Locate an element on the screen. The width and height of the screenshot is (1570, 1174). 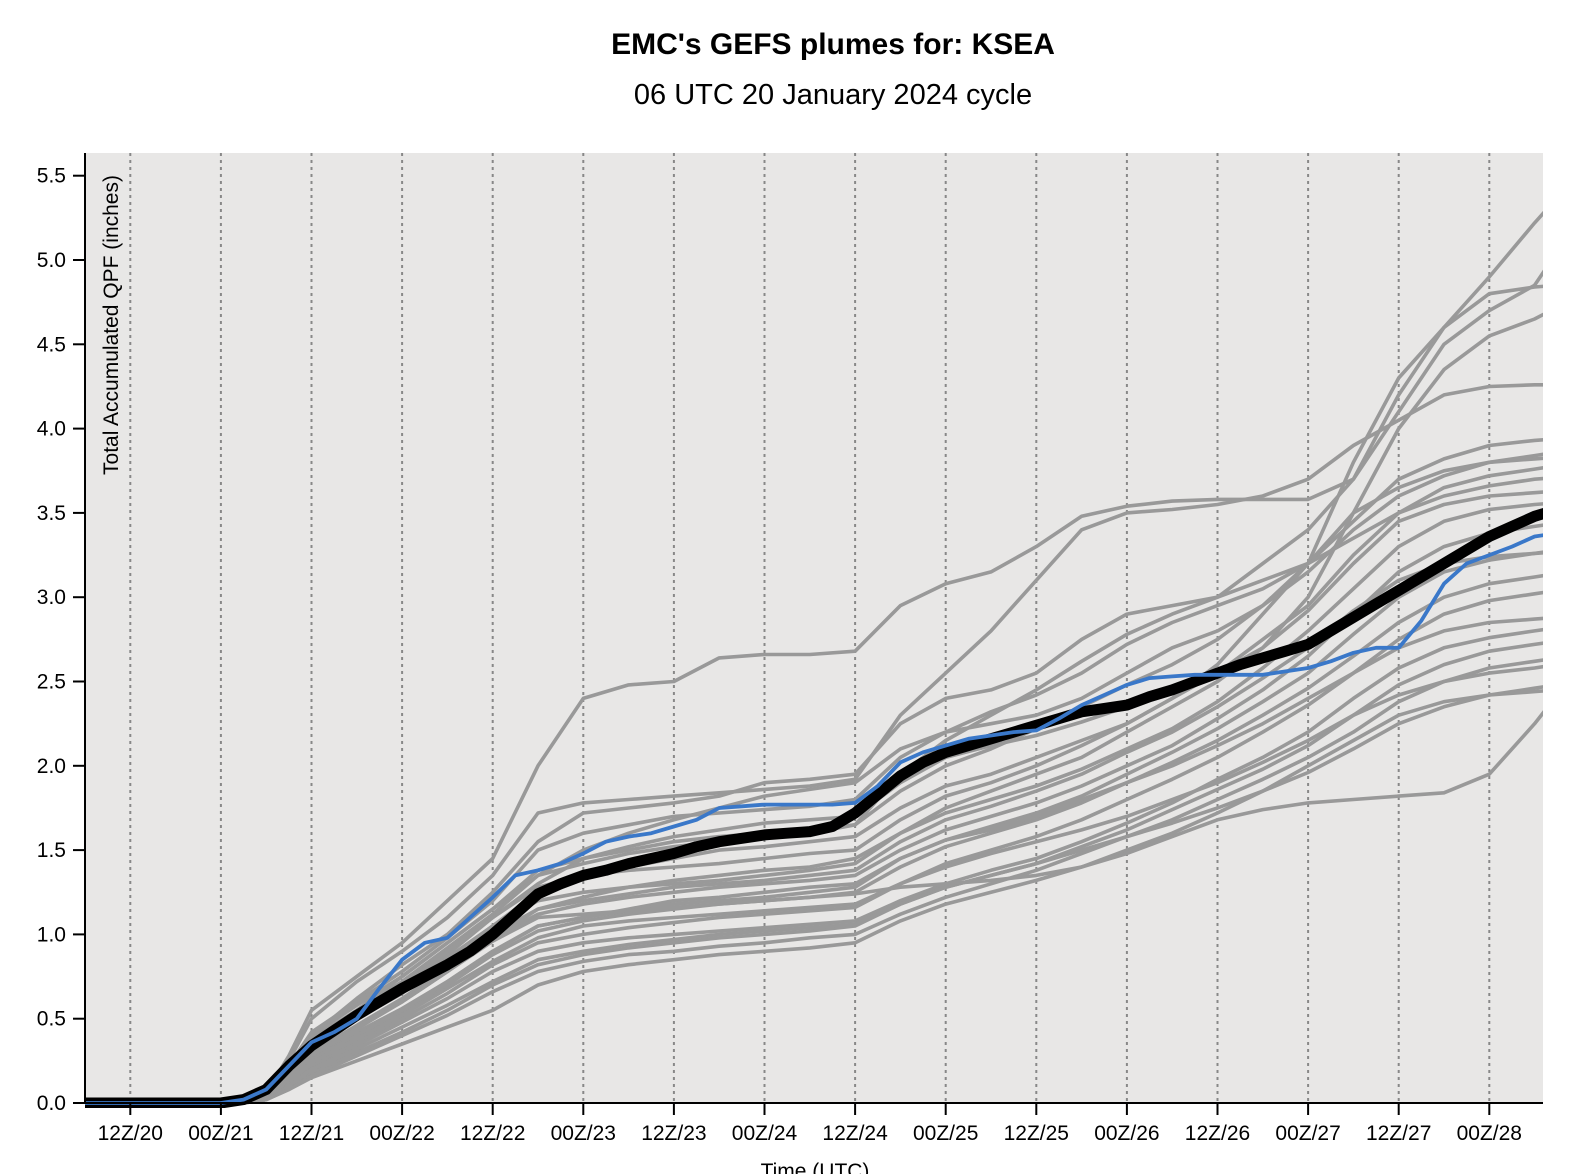
y-tick-label: 4.5 is located at coordinates (51, 344).